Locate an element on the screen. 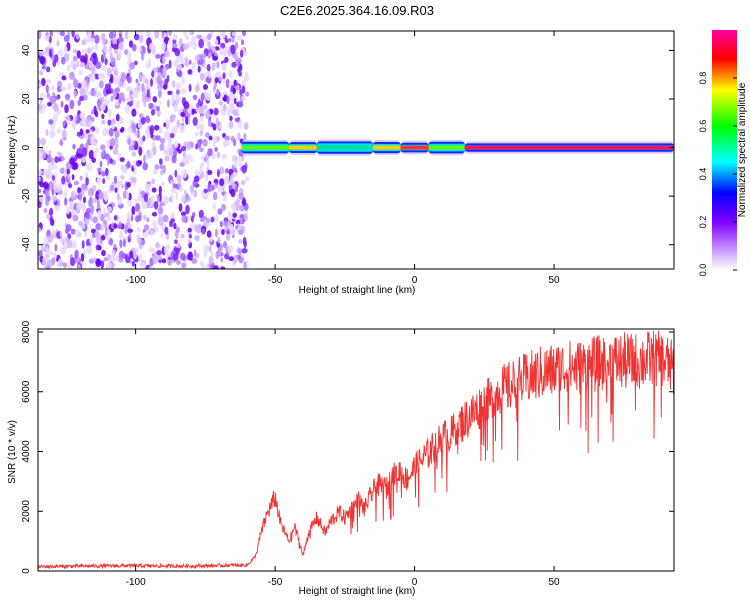  signal-core is located at coordinates (303, 147).